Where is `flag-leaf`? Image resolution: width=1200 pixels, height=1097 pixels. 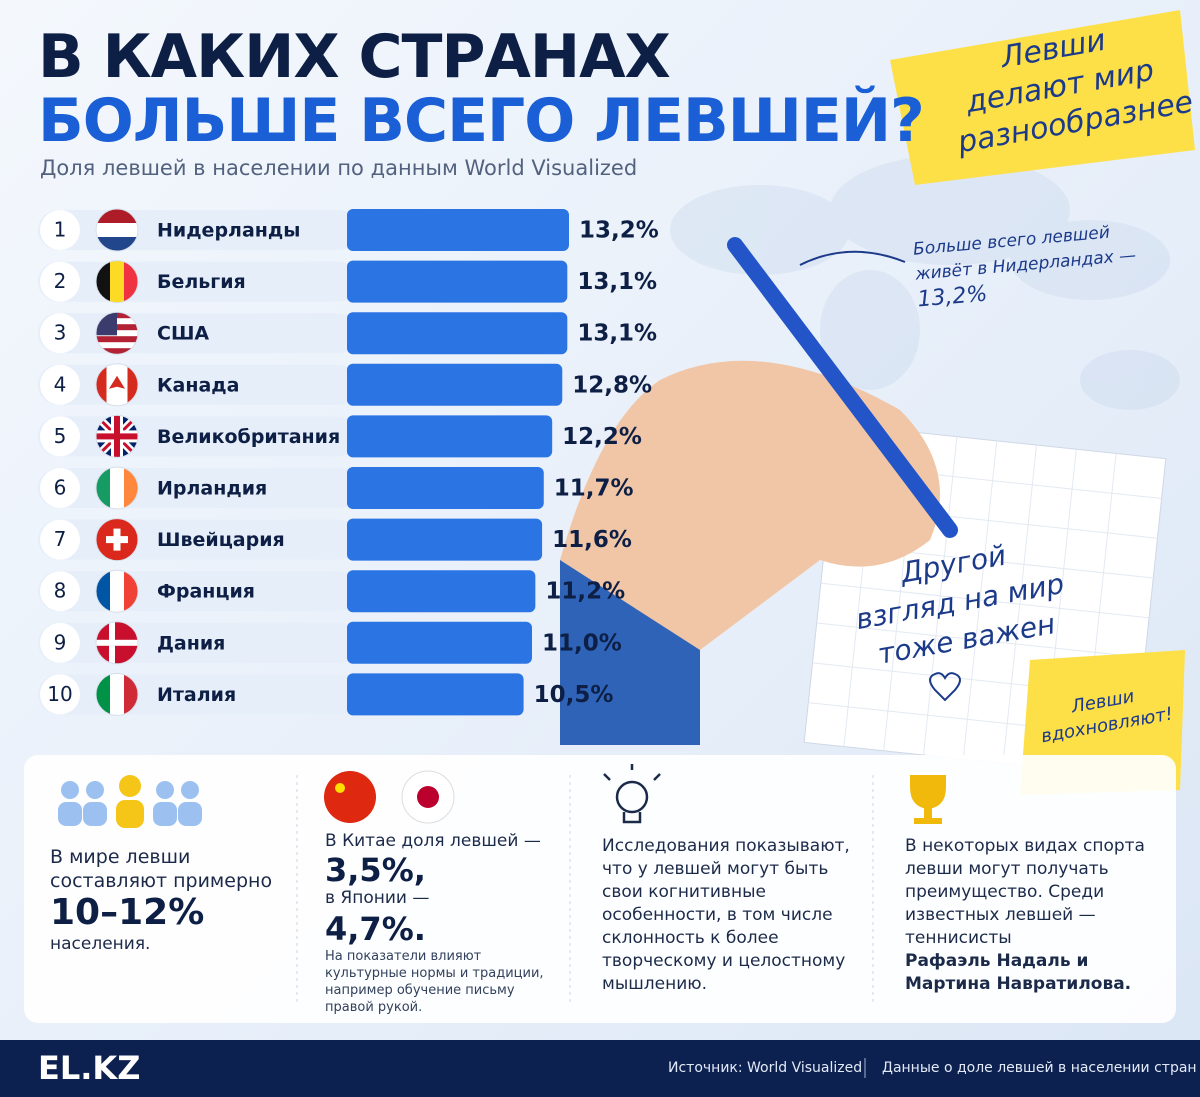
flag-leaf is located at coordinates (117, 382).